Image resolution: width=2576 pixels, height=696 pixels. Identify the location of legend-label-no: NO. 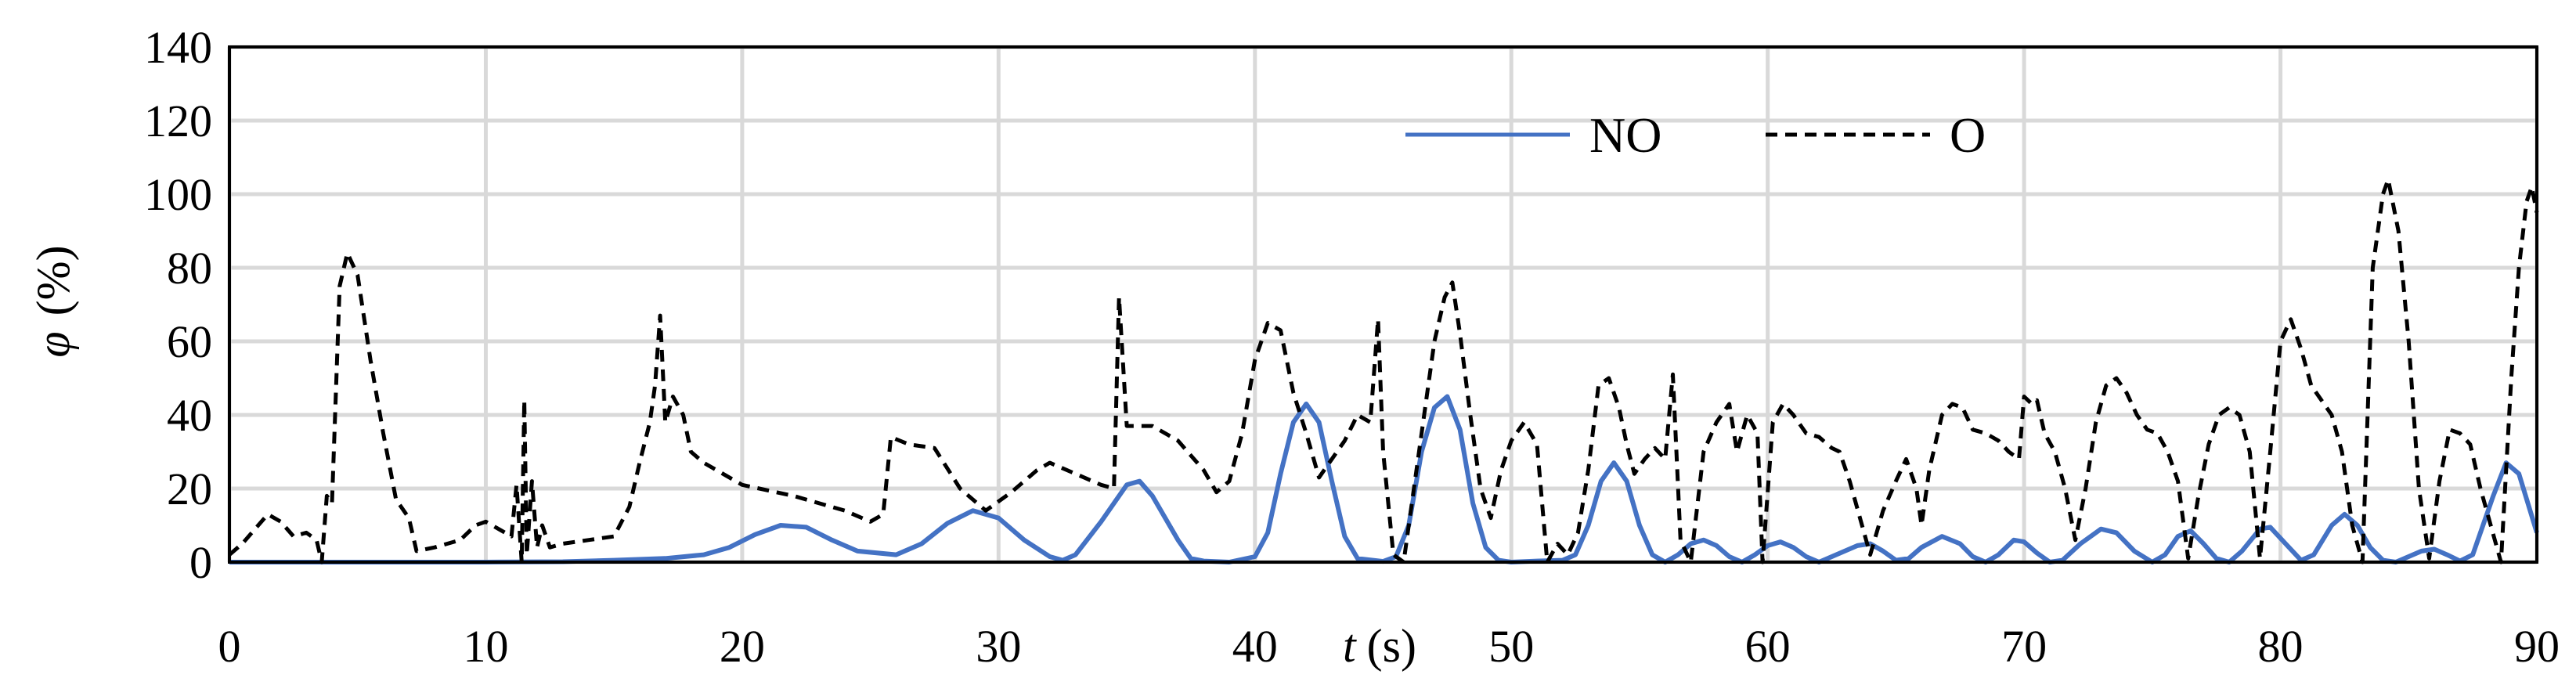
(1625, 135).